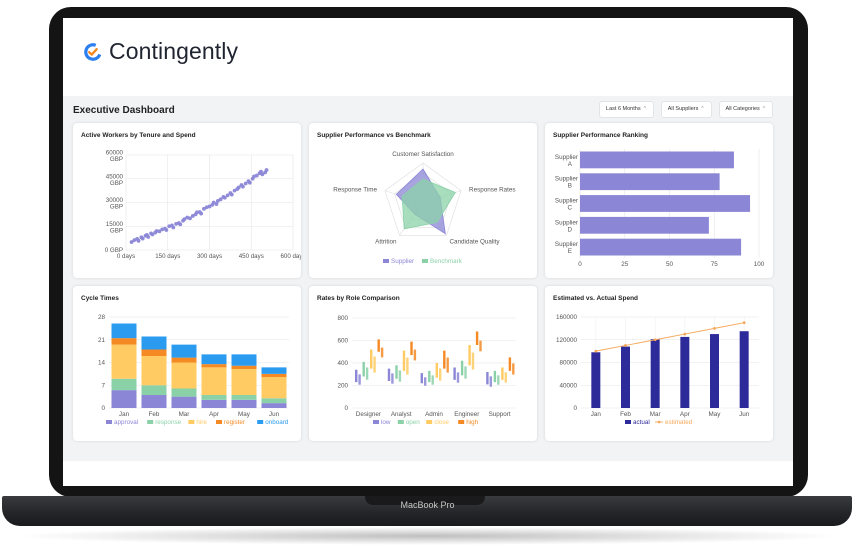 This screenshot has width=855, height=557. What do you see at coordinates (569, 208) in the screenshot?
I see `y-tick-label: C` at bounding box center [569, 208].